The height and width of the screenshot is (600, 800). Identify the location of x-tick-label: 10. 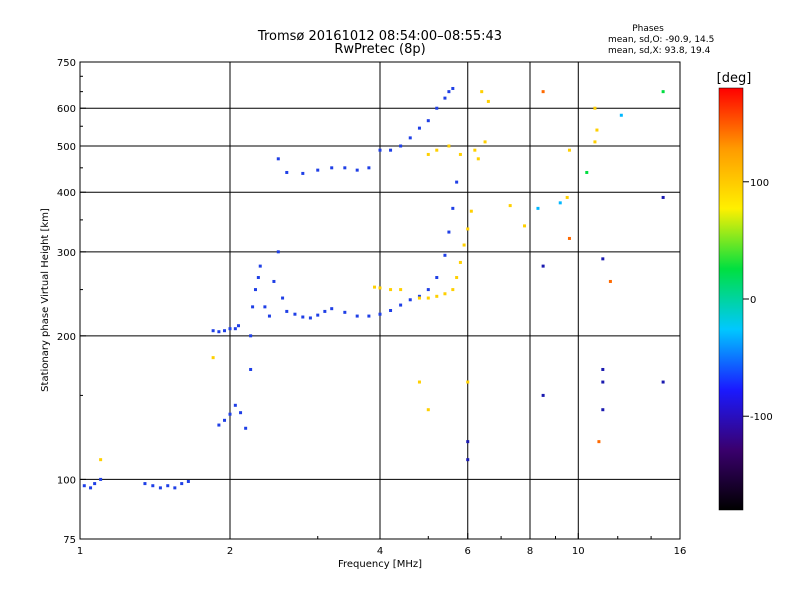
(578, 551).